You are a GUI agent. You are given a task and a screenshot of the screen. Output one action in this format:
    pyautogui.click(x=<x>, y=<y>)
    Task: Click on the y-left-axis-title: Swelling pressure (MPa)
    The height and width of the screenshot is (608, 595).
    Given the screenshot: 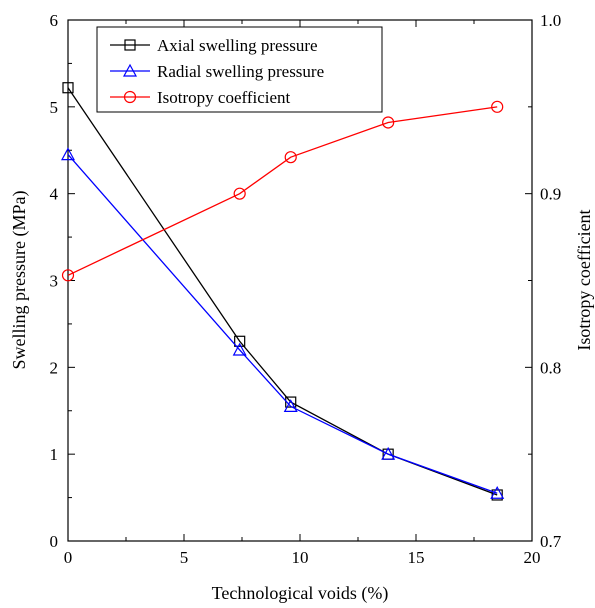 What is the action you would take?
    pyautogui.click(x=19, y=280)
    